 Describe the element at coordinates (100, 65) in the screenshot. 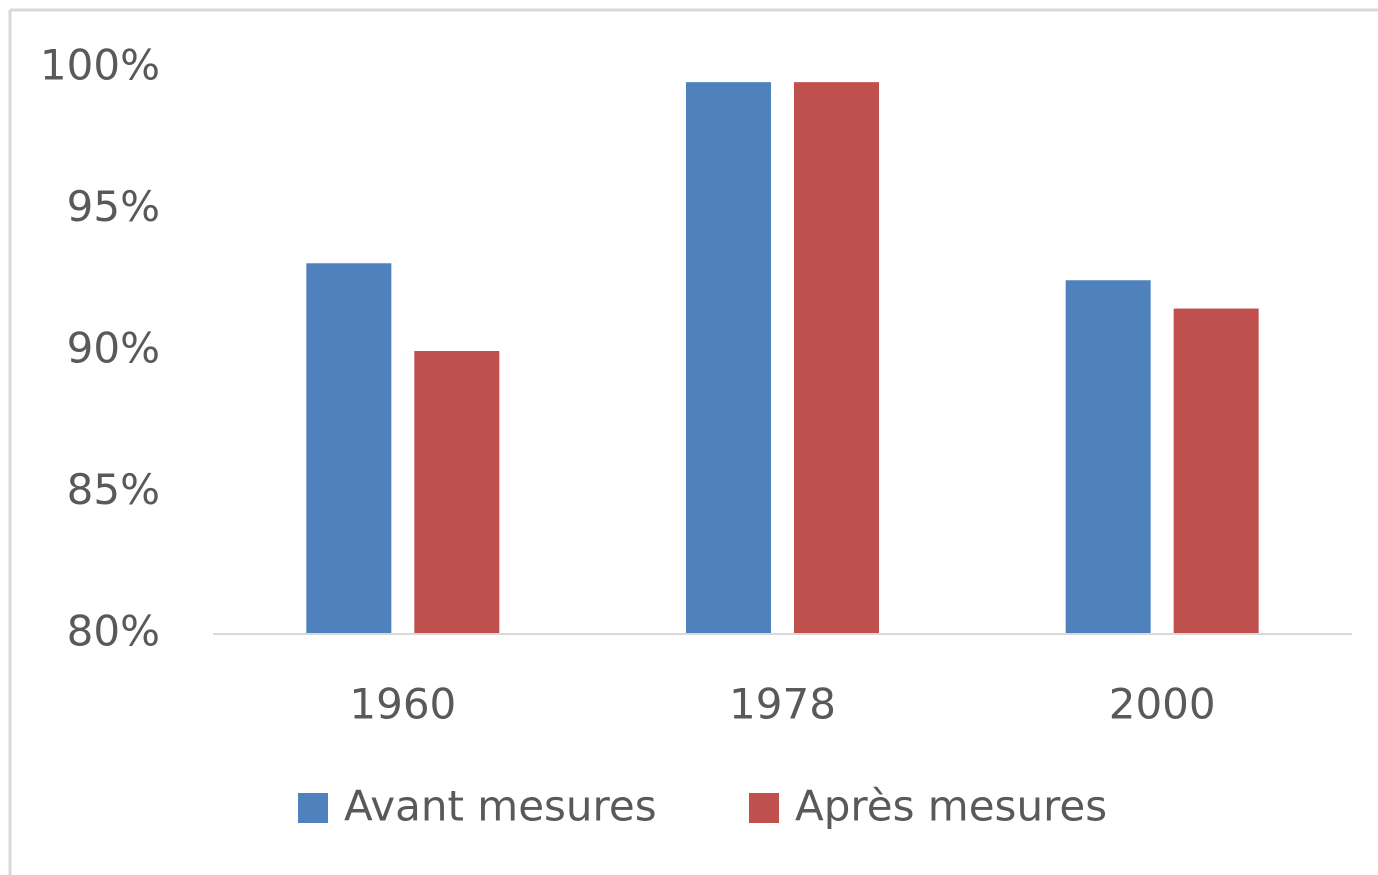

I see `y-tick-label: 100%` at that location.